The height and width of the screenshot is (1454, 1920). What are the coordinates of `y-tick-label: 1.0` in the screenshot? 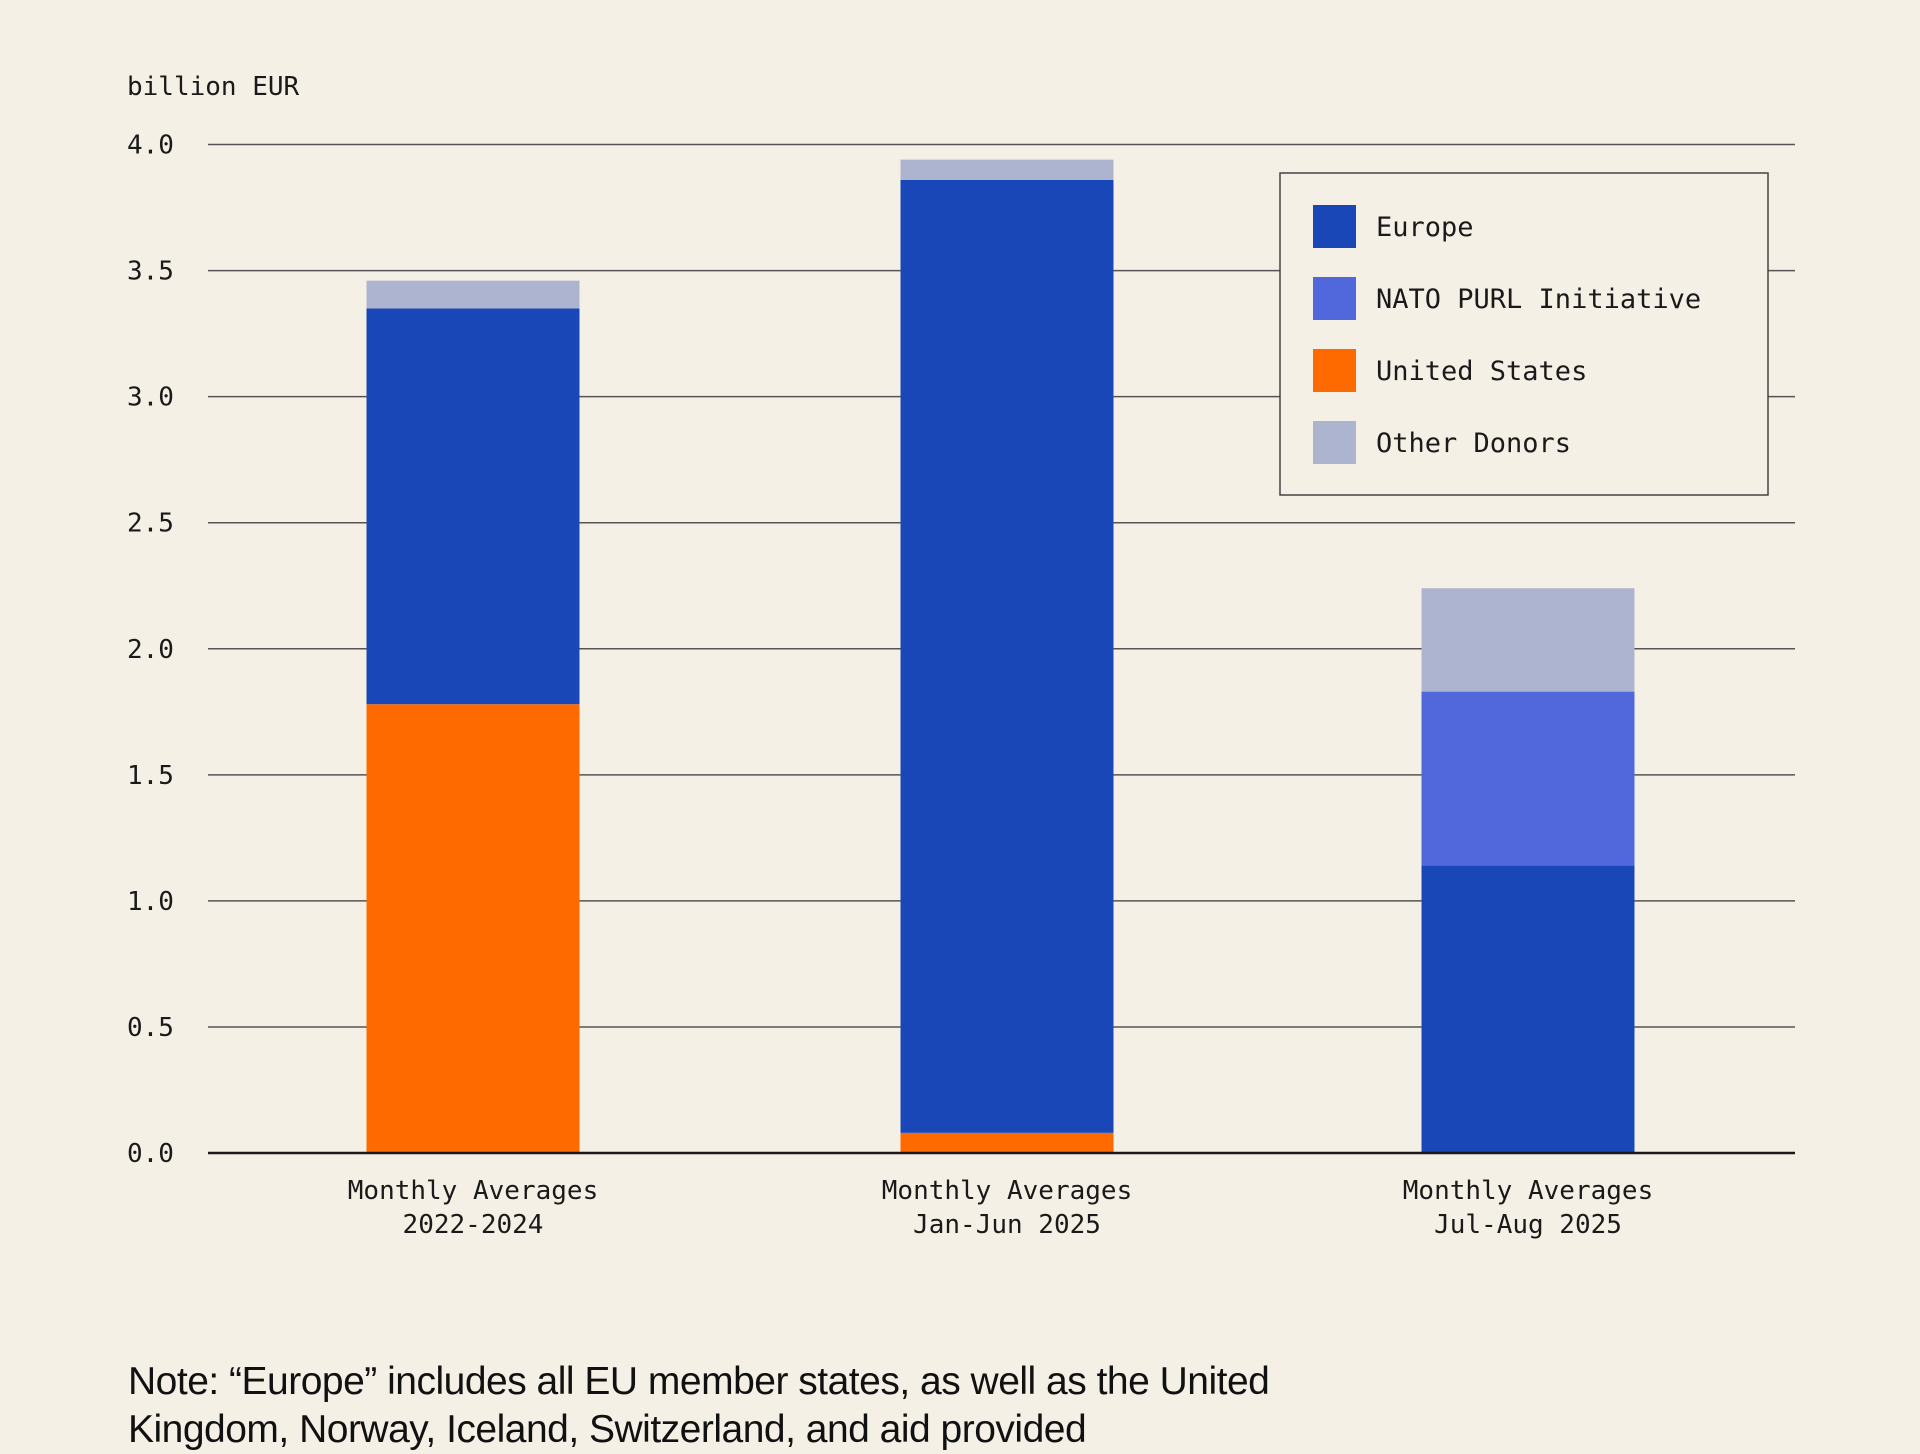 It's located at (150, 902).